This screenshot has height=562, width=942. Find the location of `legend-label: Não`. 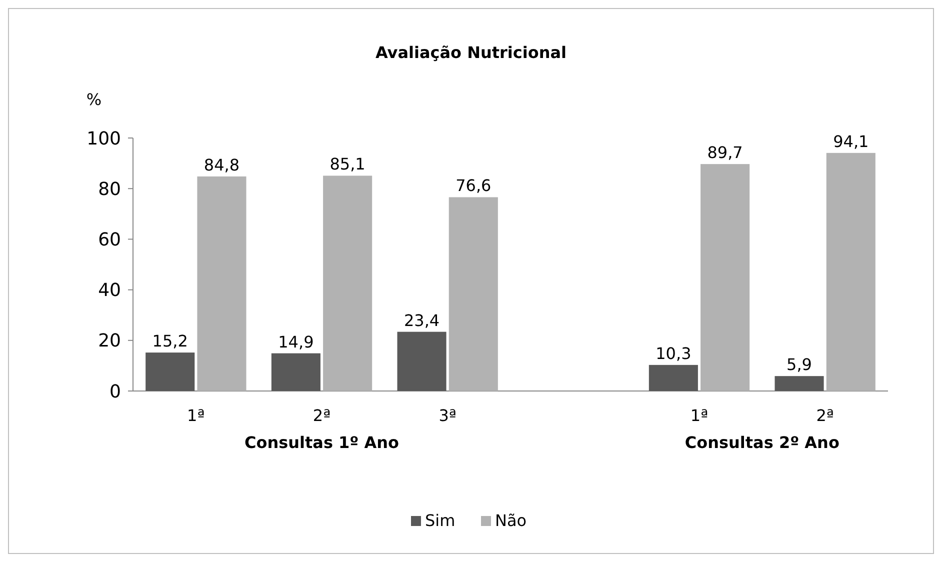

legend-label: Não is located at coordinates (511, 520).